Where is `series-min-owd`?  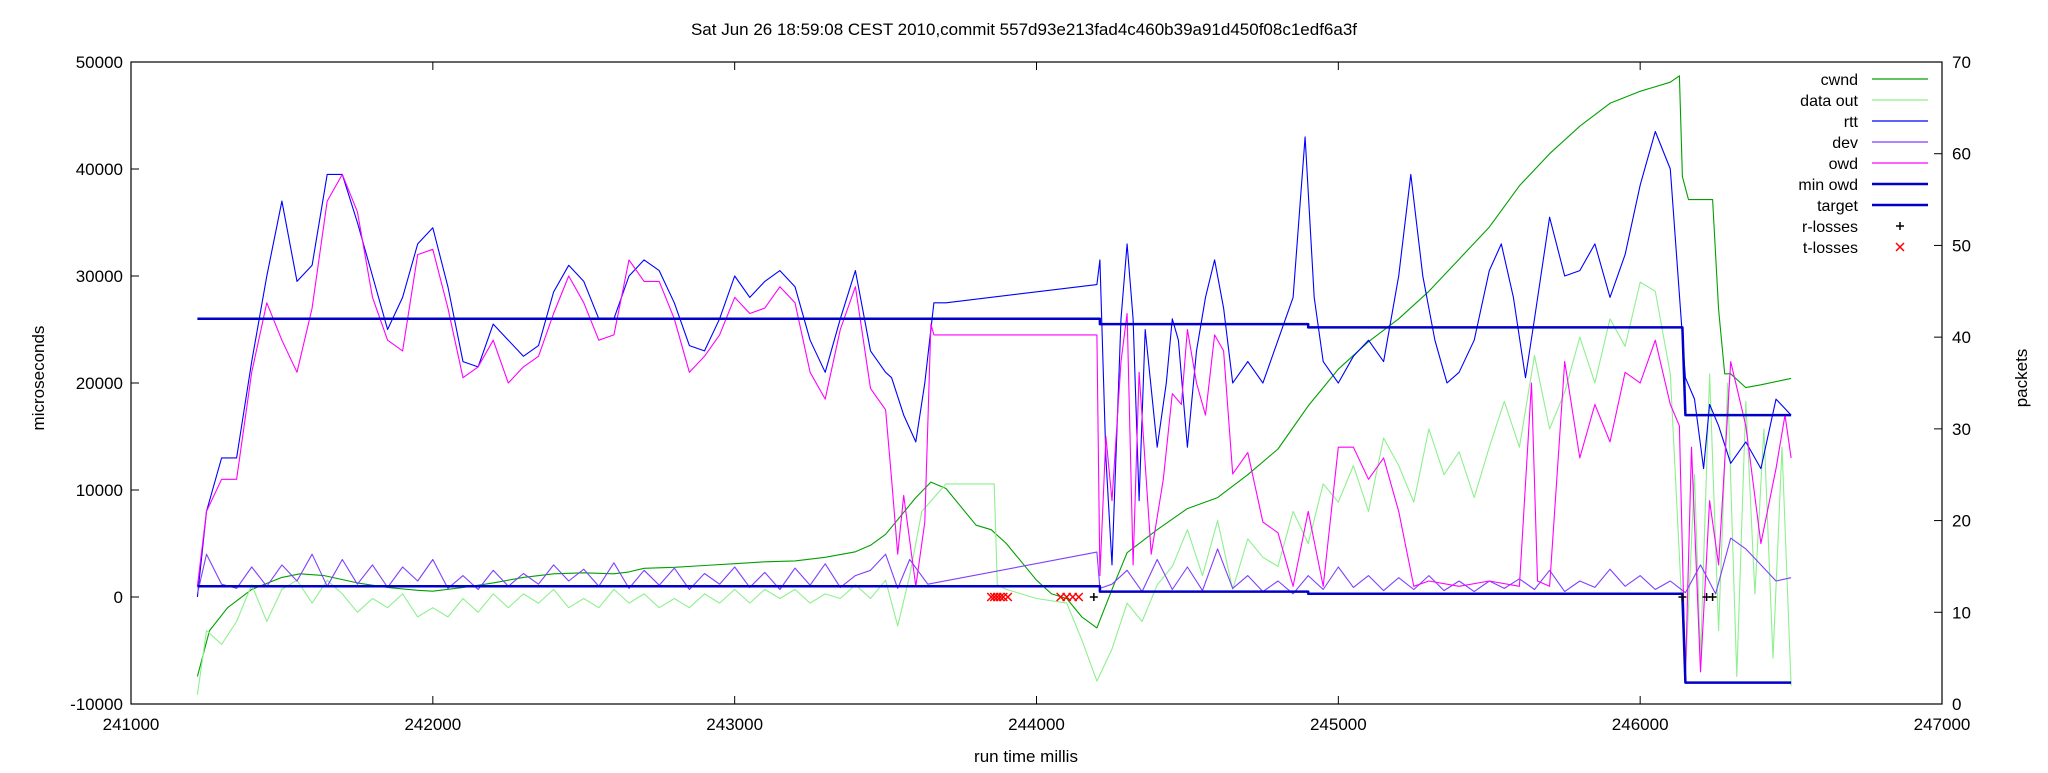
series-min-owd is located at coordinates (994, 634).